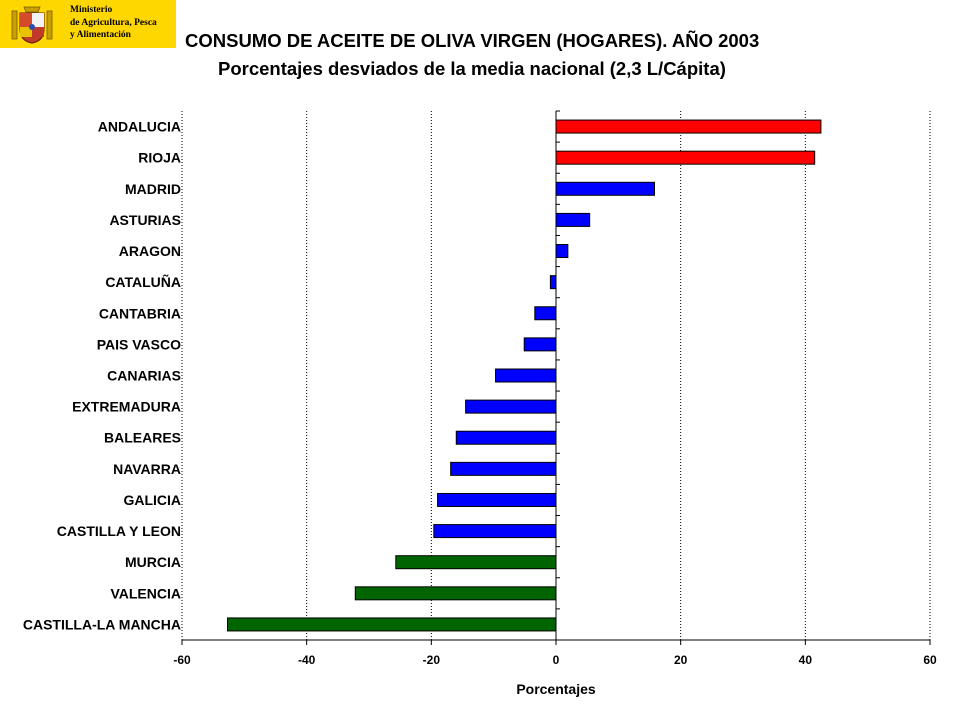 The image size is (960, 720). Describe the element at coordinates (159, 158) in the screenshot. I see `category-label-1: RIOJA` at that location.